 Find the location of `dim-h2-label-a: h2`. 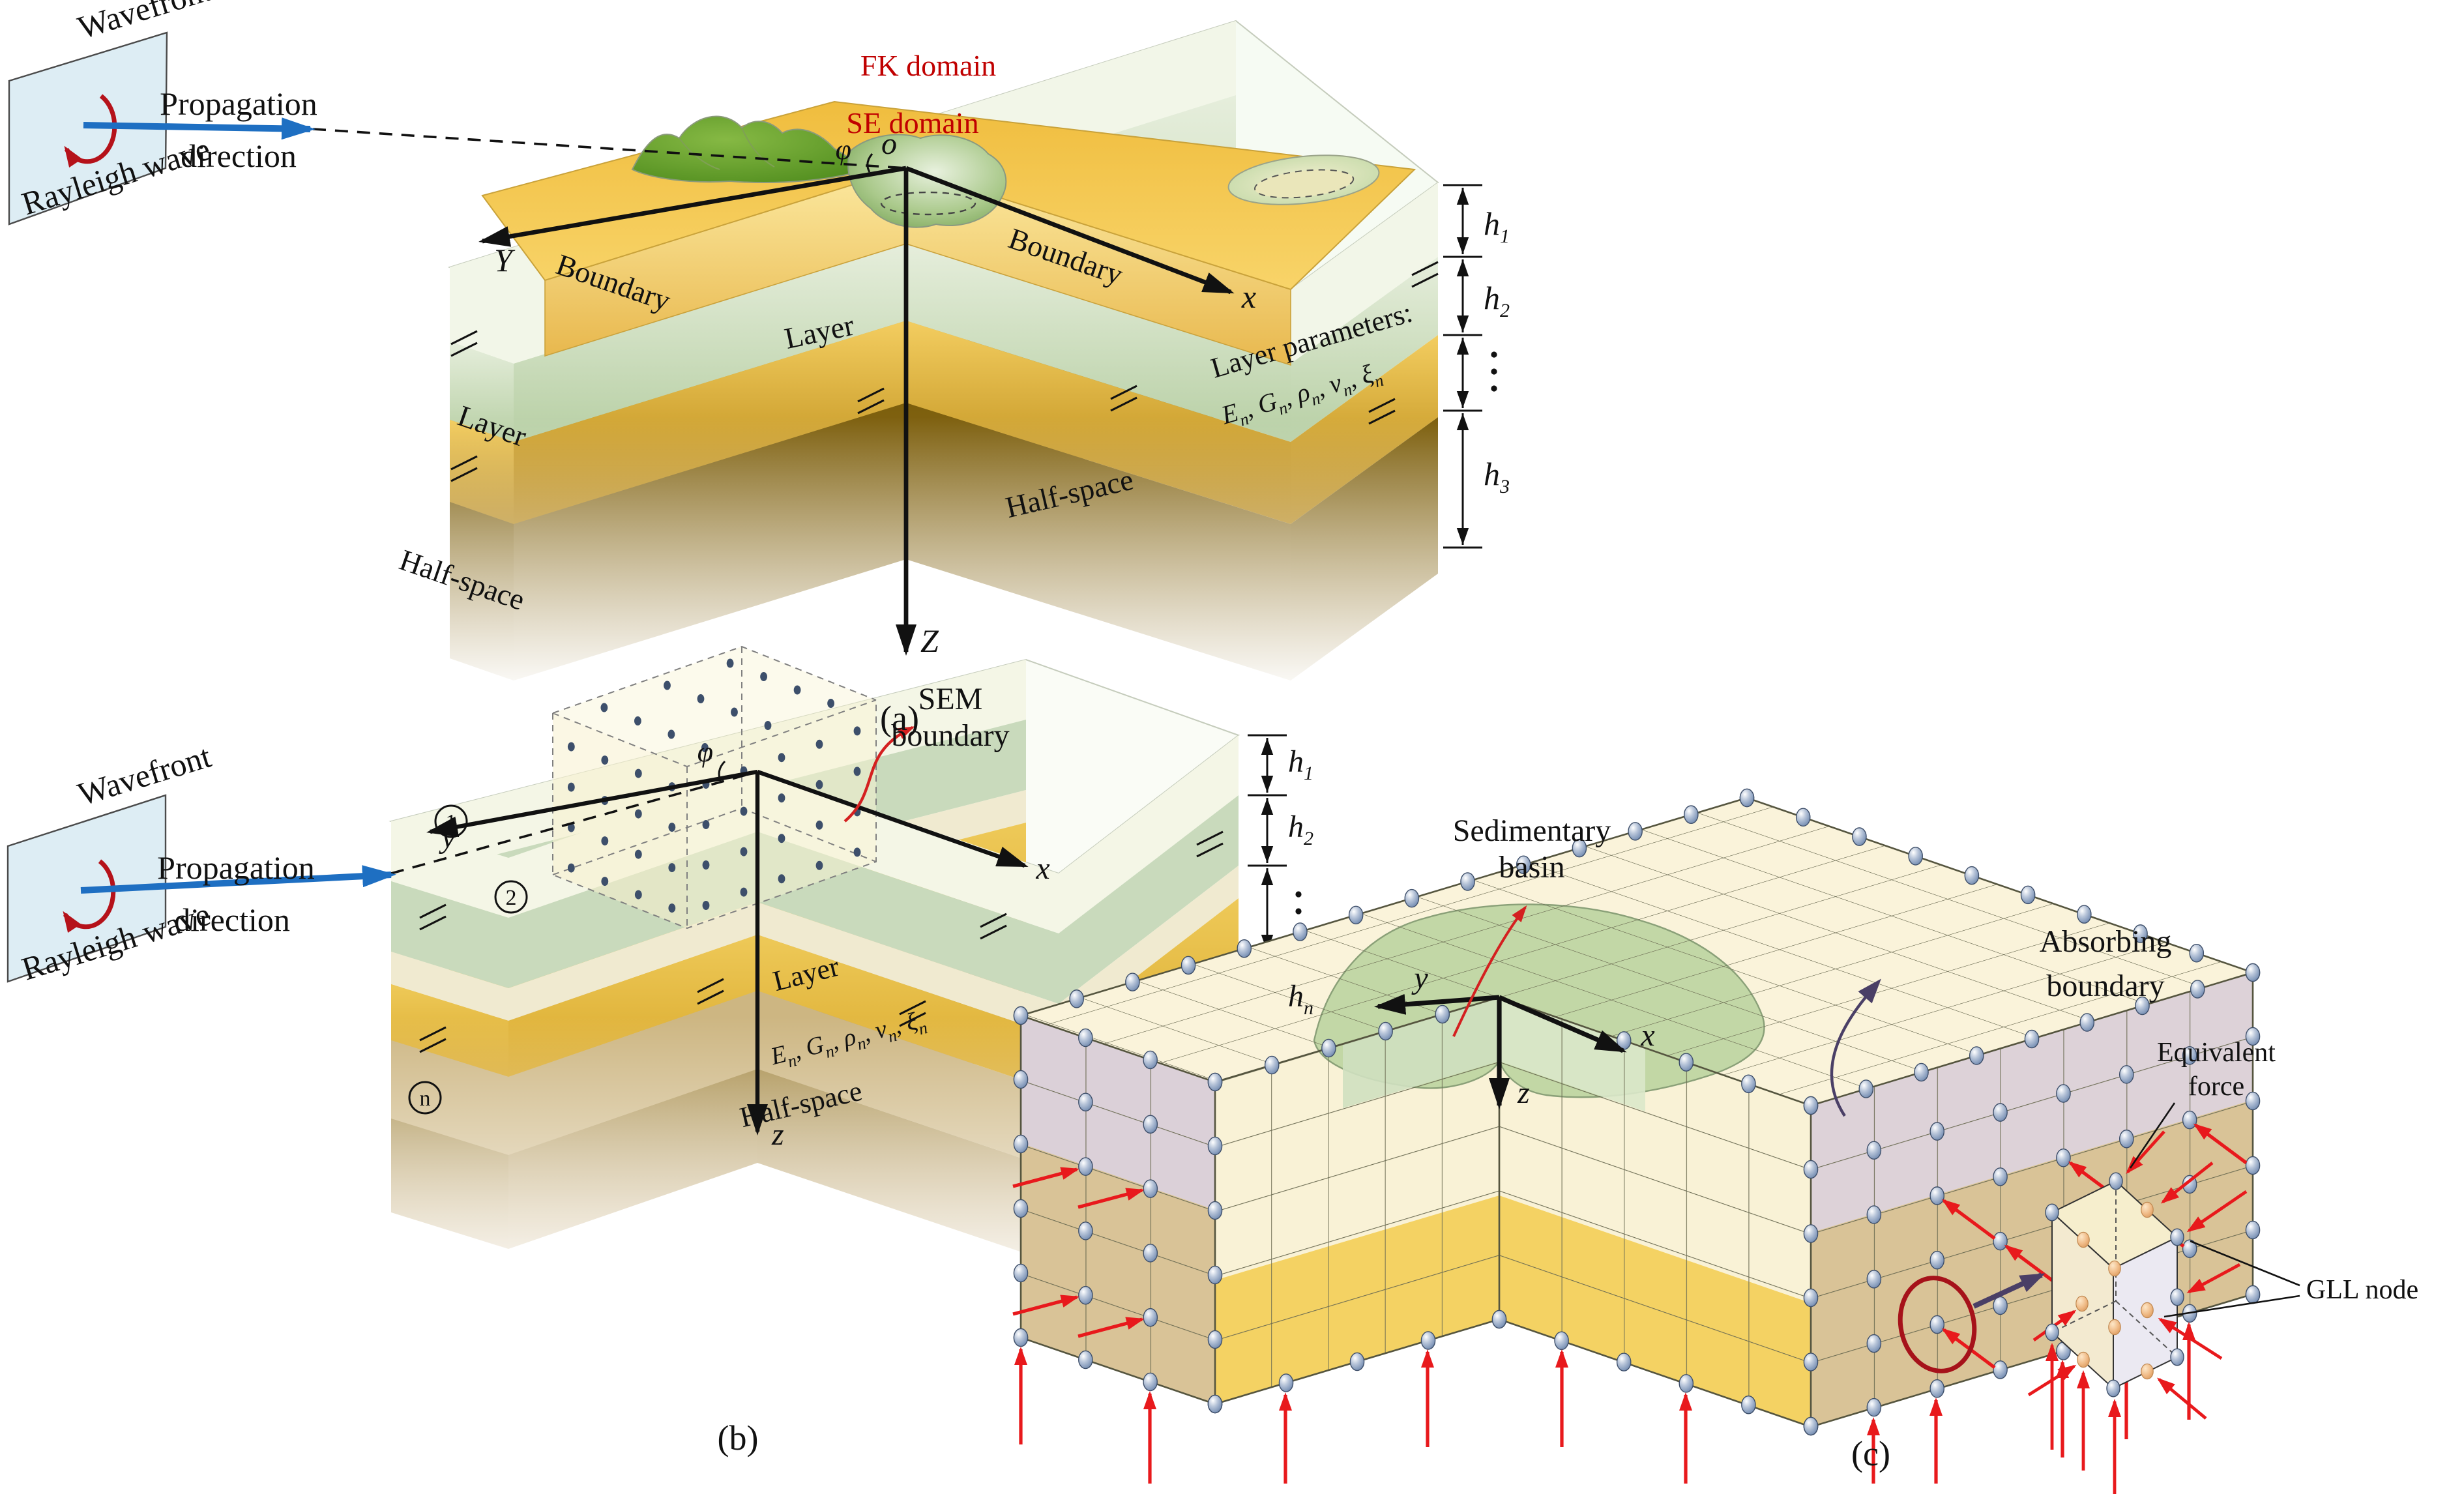

dim-h2-label-a: h2 is located at coordinates (1497, 300).